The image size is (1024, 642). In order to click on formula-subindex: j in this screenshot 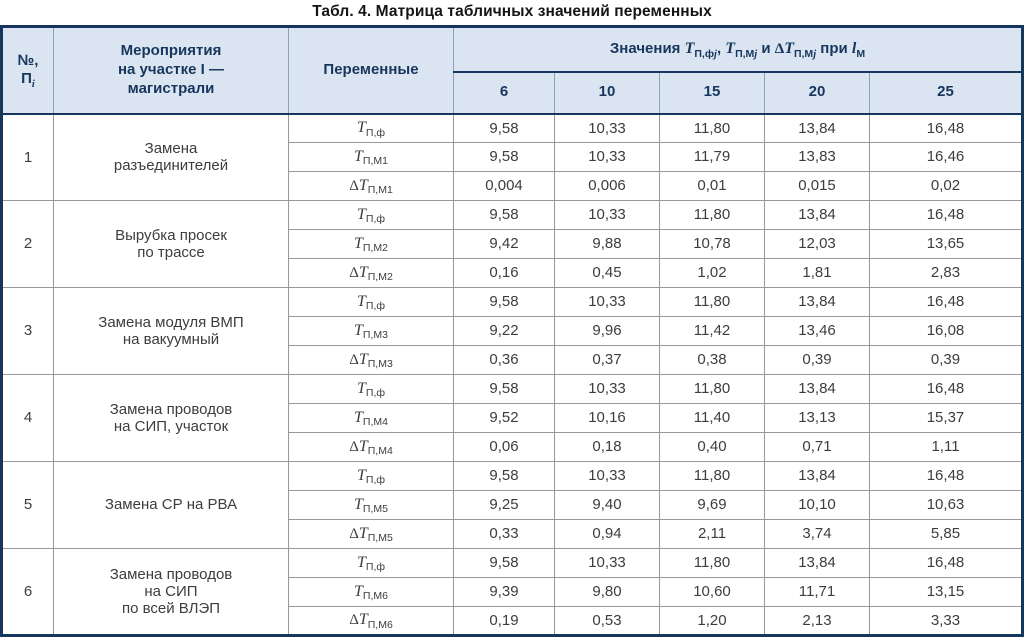, I will do `click(756, 54)`.